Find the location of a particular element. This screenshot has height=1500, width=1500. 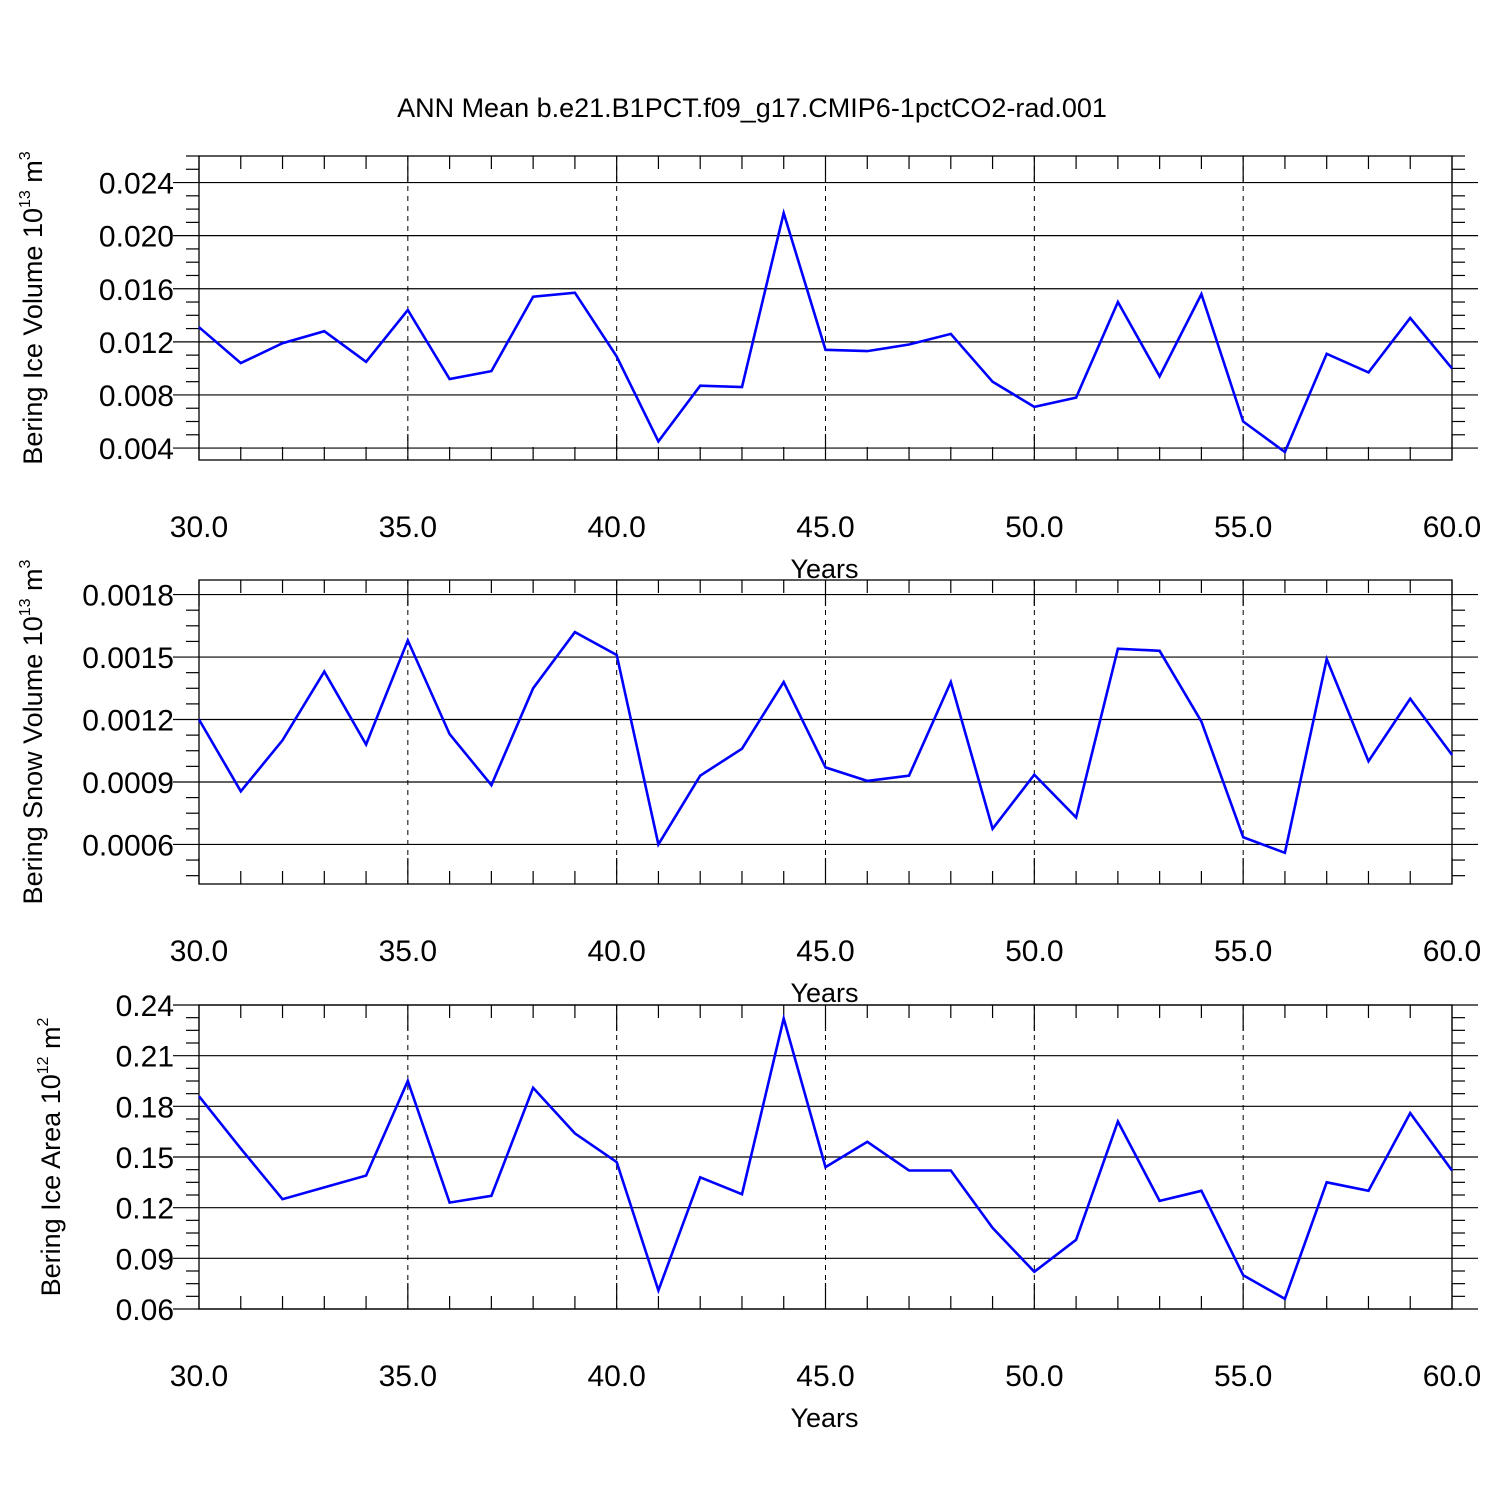

y-tick-label: 0.008 is located at coordinates (136, 396).